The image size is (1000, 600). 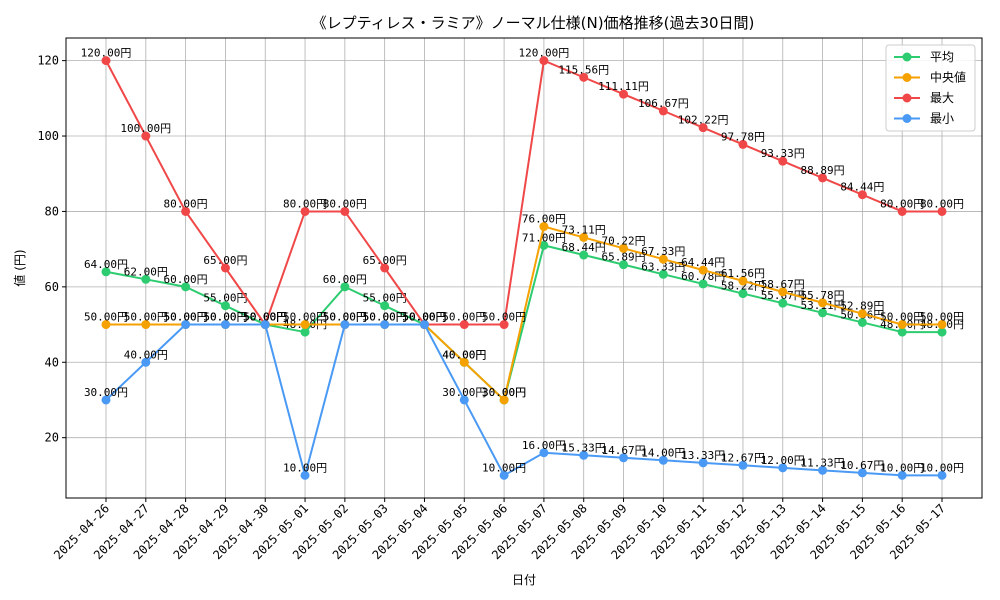 What do you see at coordinates (584, 447) in the screenshot?
I see `data-label: 15.33円` at bounding box center [584, 447].